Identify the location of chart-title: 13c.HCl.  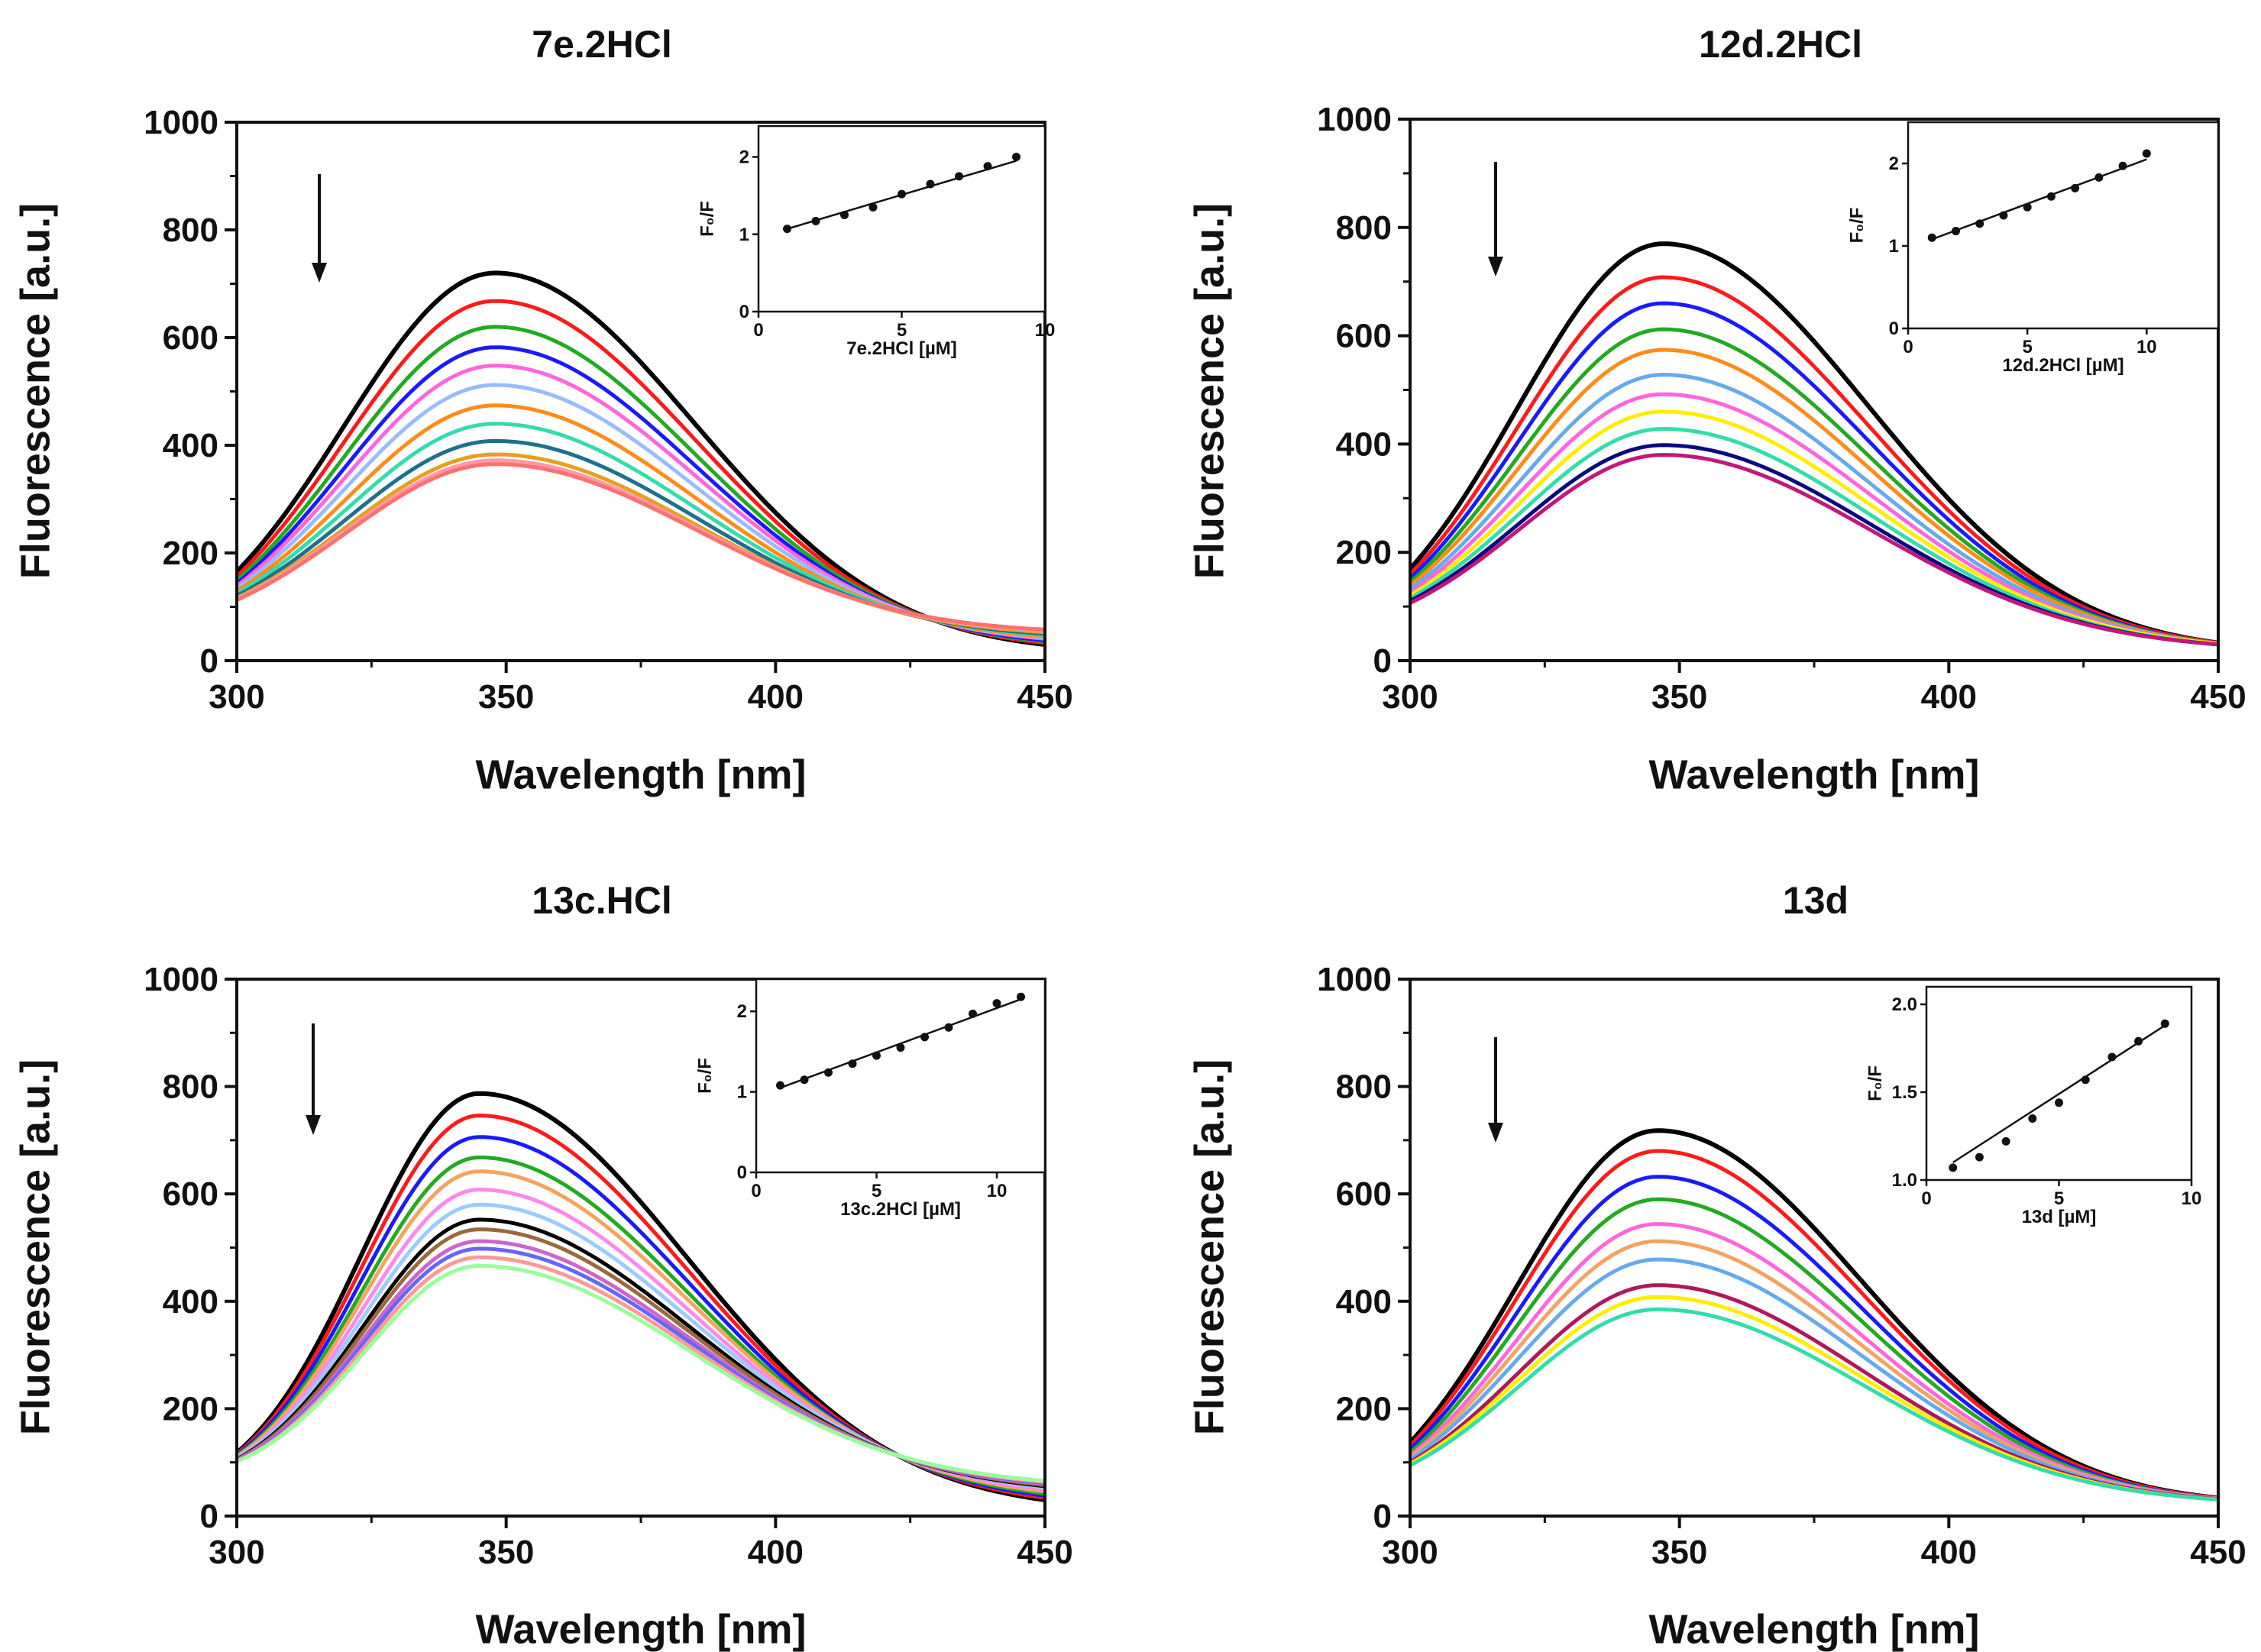
(601, 901).